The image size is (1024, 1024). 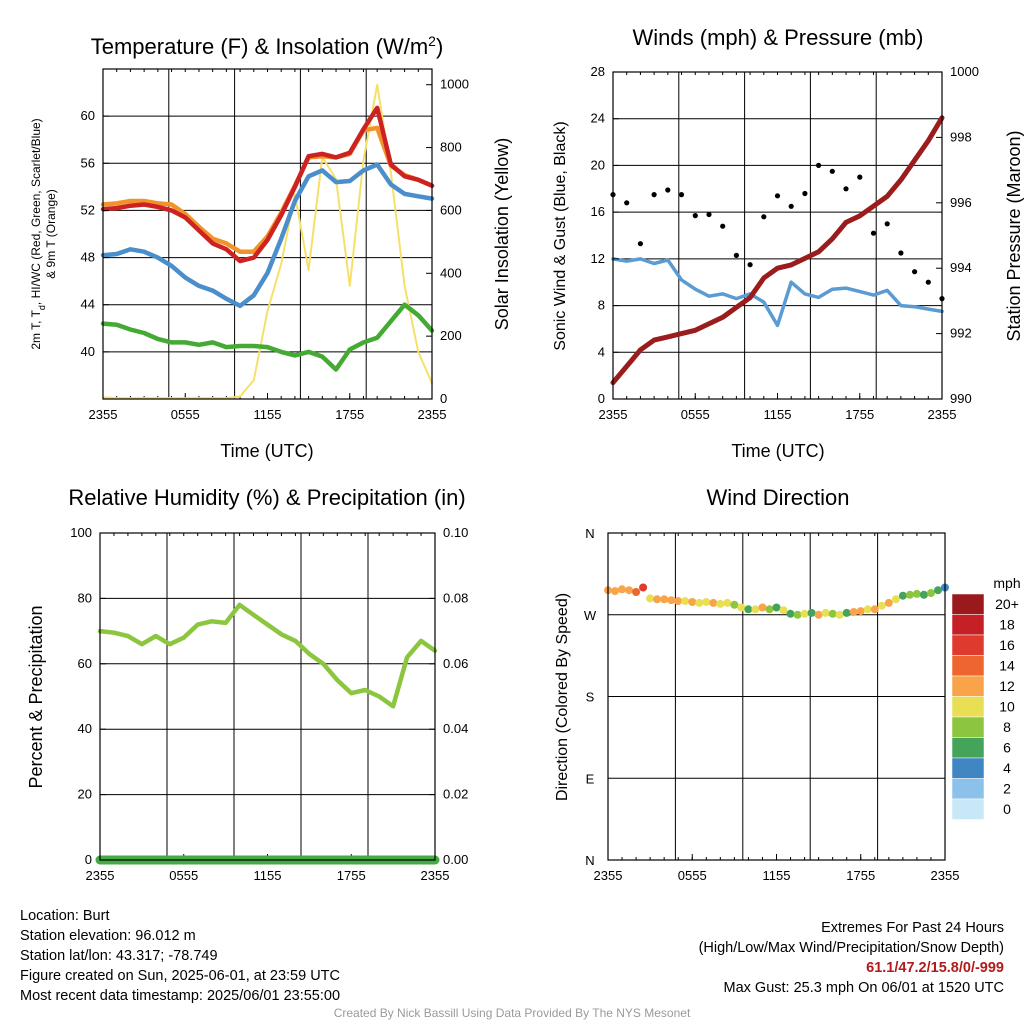 I want to click on chart-title-temperature: Temperature (F) & Insolation (W/m2), so click(x=267, y=46).